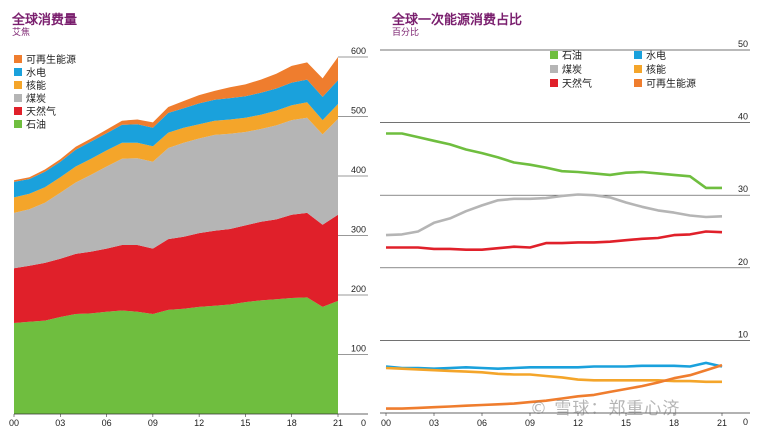 This screenshot has width=758, height=437. Describe the element at coordinates (358, 51) in the screenshot. I see `y-tick-label: 600` at that location.